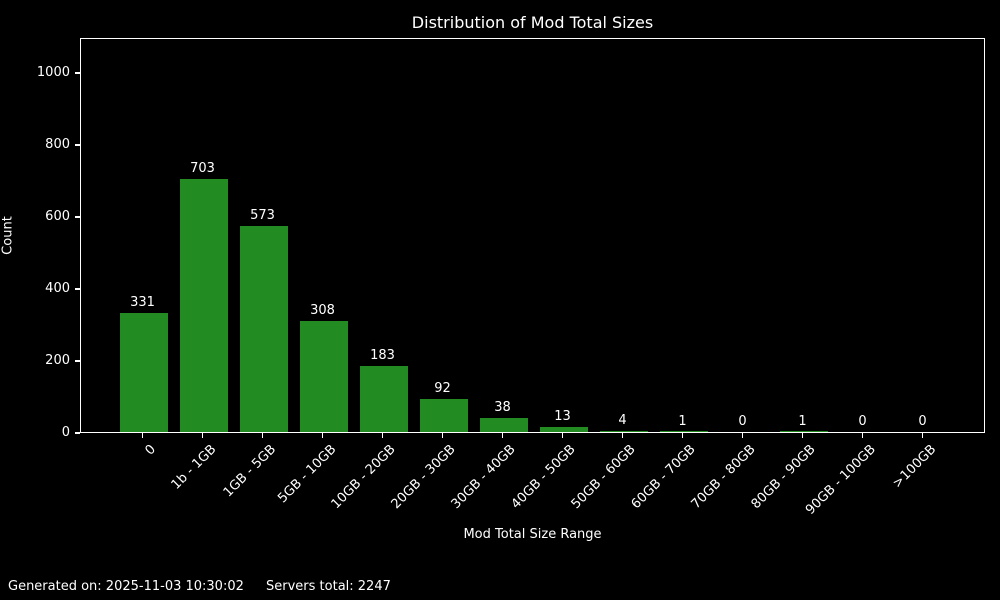  I want to click on y-tick-label: 600, so click(57, 216).